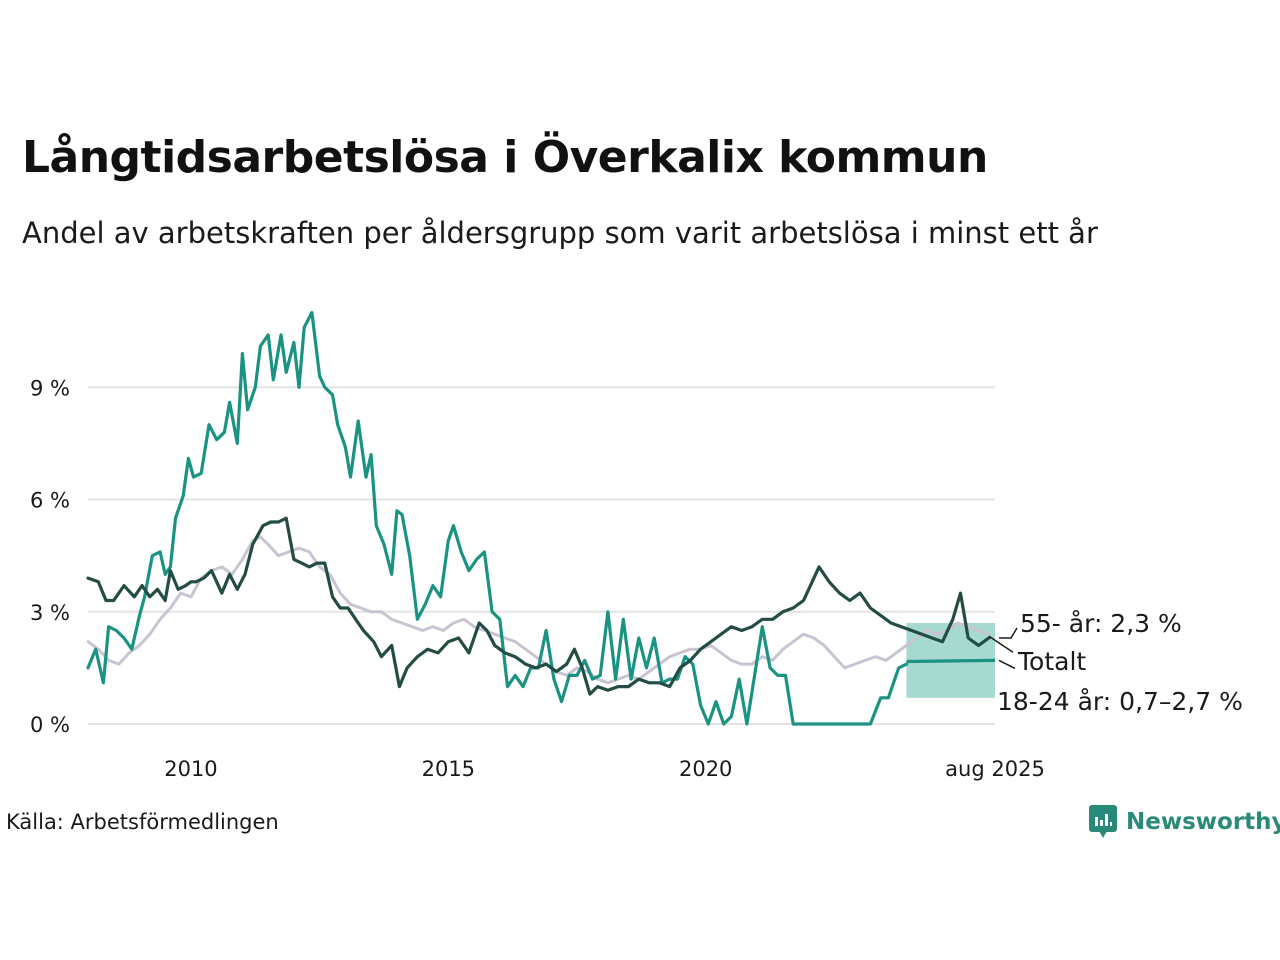  I want to click on series-line-55plus, so click(538, 606).